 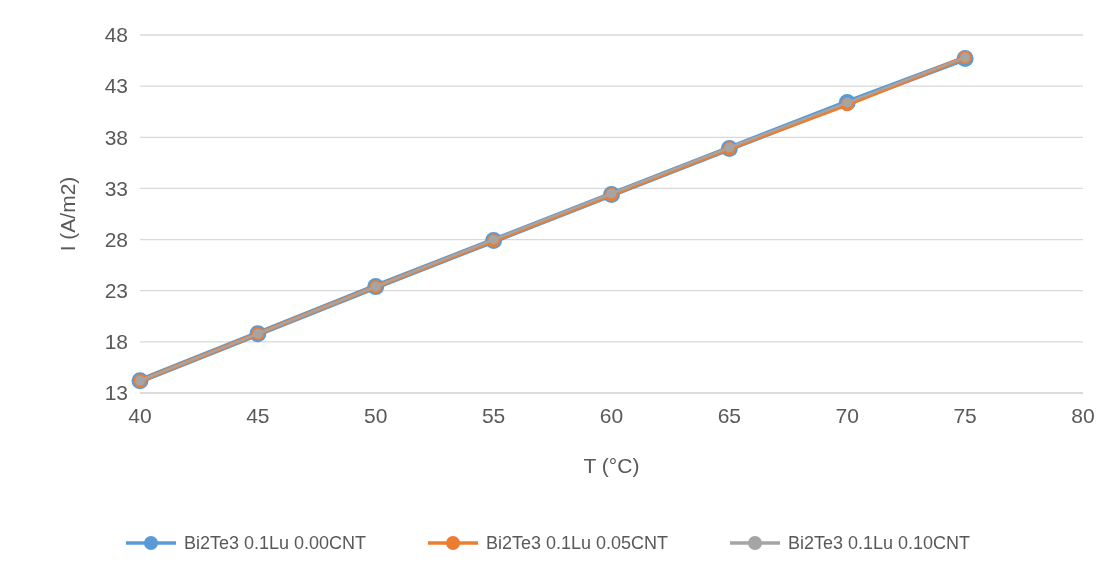 I want to click on y-axis-title: I (A/m2), so click(x=67, y=214).